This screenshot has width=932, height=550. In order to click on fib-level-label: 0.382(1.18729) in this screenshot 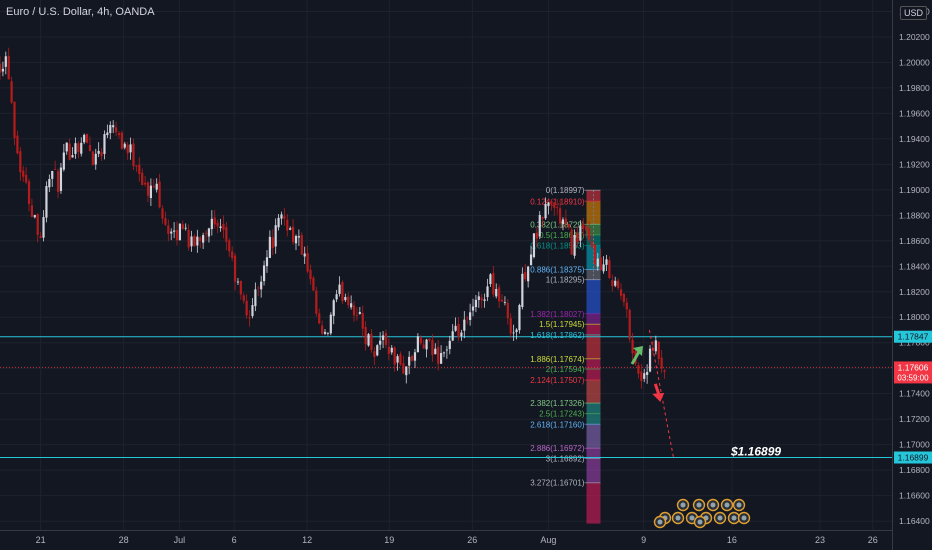, I will do `click(557, 224)`.